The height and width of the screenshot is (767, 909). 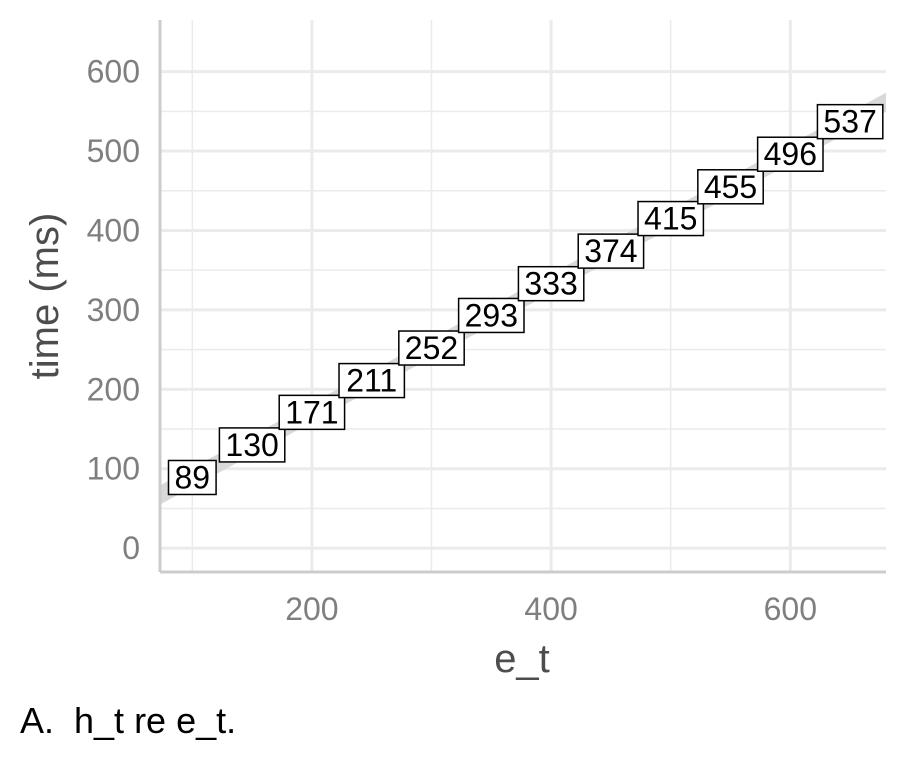 I want to click on data-label-text: 333, so click(x=550, y=284).